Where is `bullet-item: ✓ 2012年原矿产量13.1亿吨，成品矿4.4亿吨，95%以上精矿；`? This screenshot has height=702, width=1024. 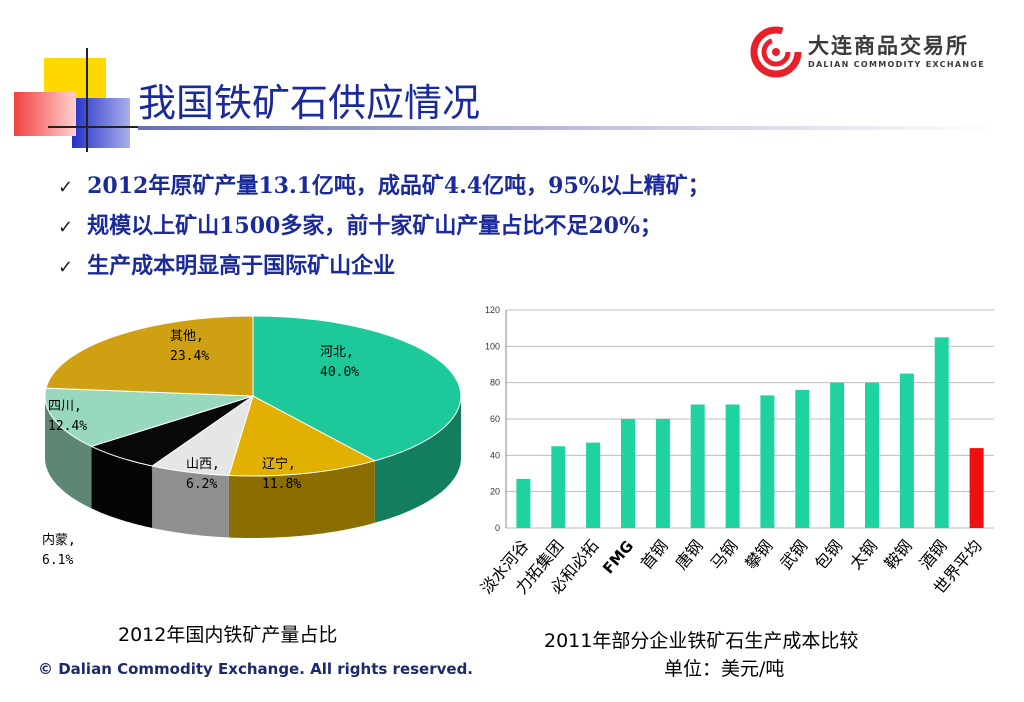 bullet-item: ✓ 2012年原矿产量13.1亿吨，成品矿4.4亿吨，95%以上精矿； is located at coordinates (384, 184).